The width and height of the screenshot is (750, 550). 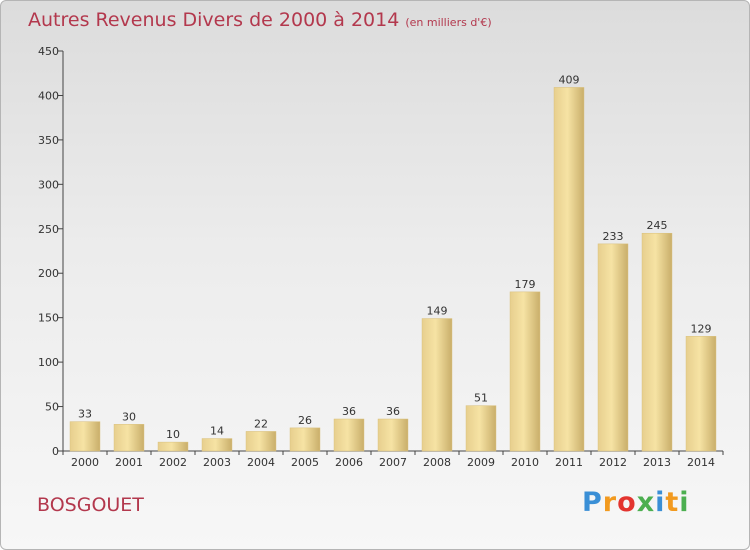 I want to click on chart-title-main: Autres Revenus Divers de 2000 à 2014, so click(x=214, y=20).